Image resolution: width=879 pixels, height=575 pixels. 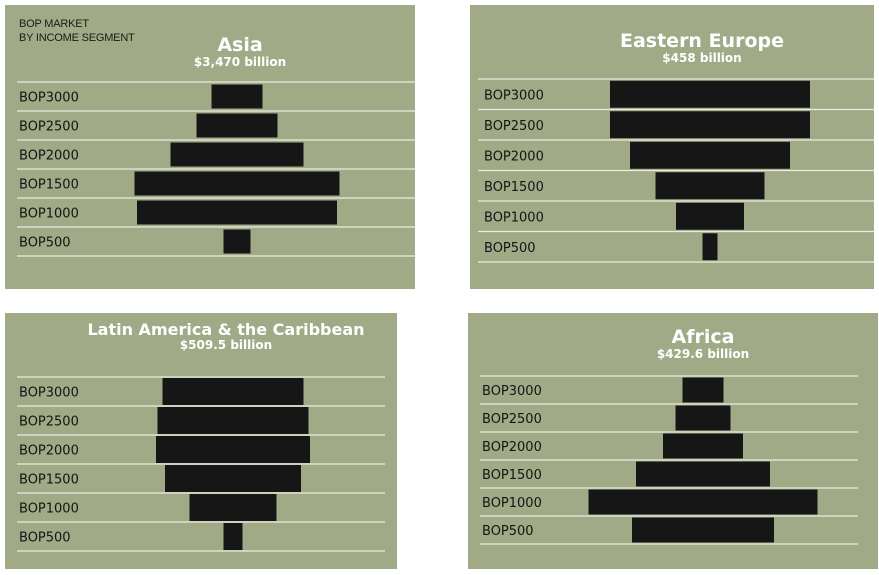 I want to click on chart-note-line-1: BOP MARKET, so click(x=54, y=24).